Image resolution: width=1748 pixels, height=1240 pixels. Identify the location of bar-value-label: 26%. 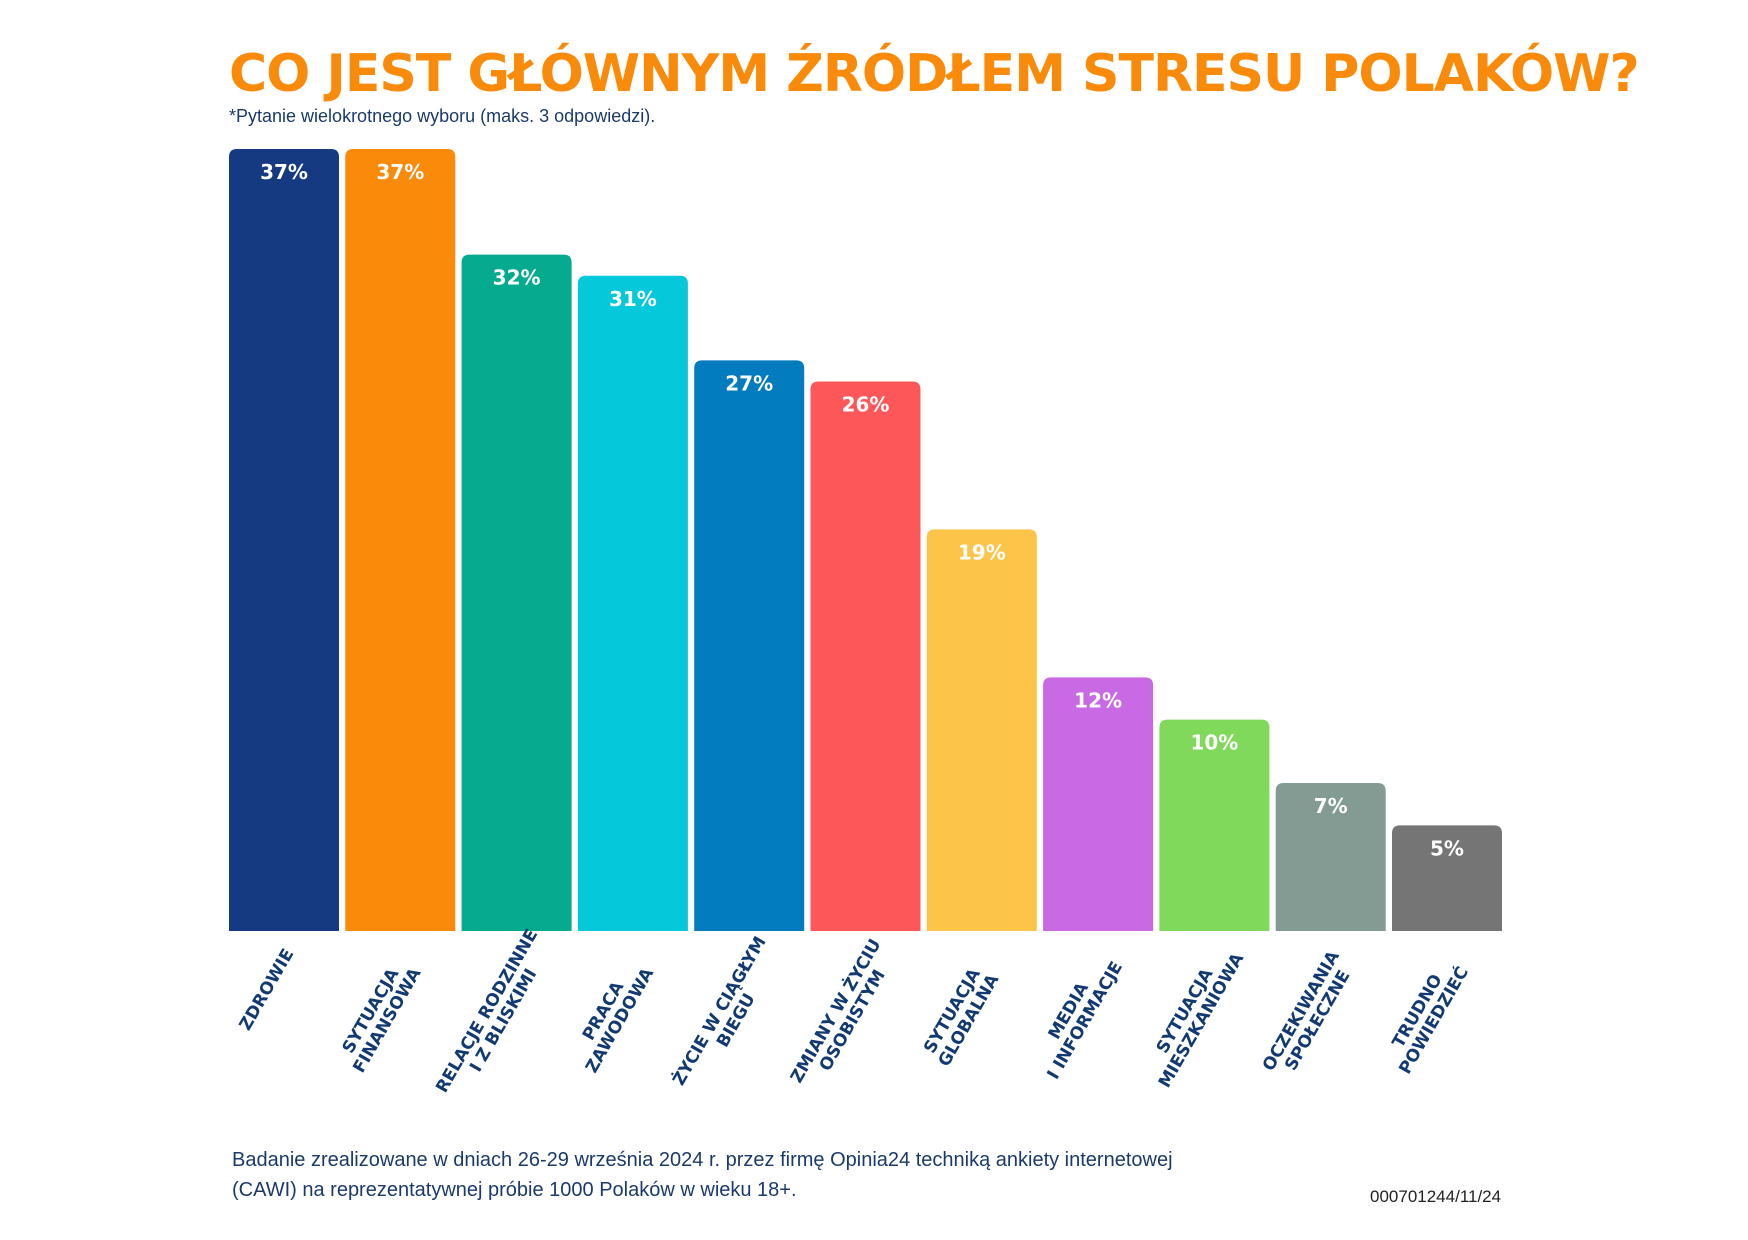
(866, 404).